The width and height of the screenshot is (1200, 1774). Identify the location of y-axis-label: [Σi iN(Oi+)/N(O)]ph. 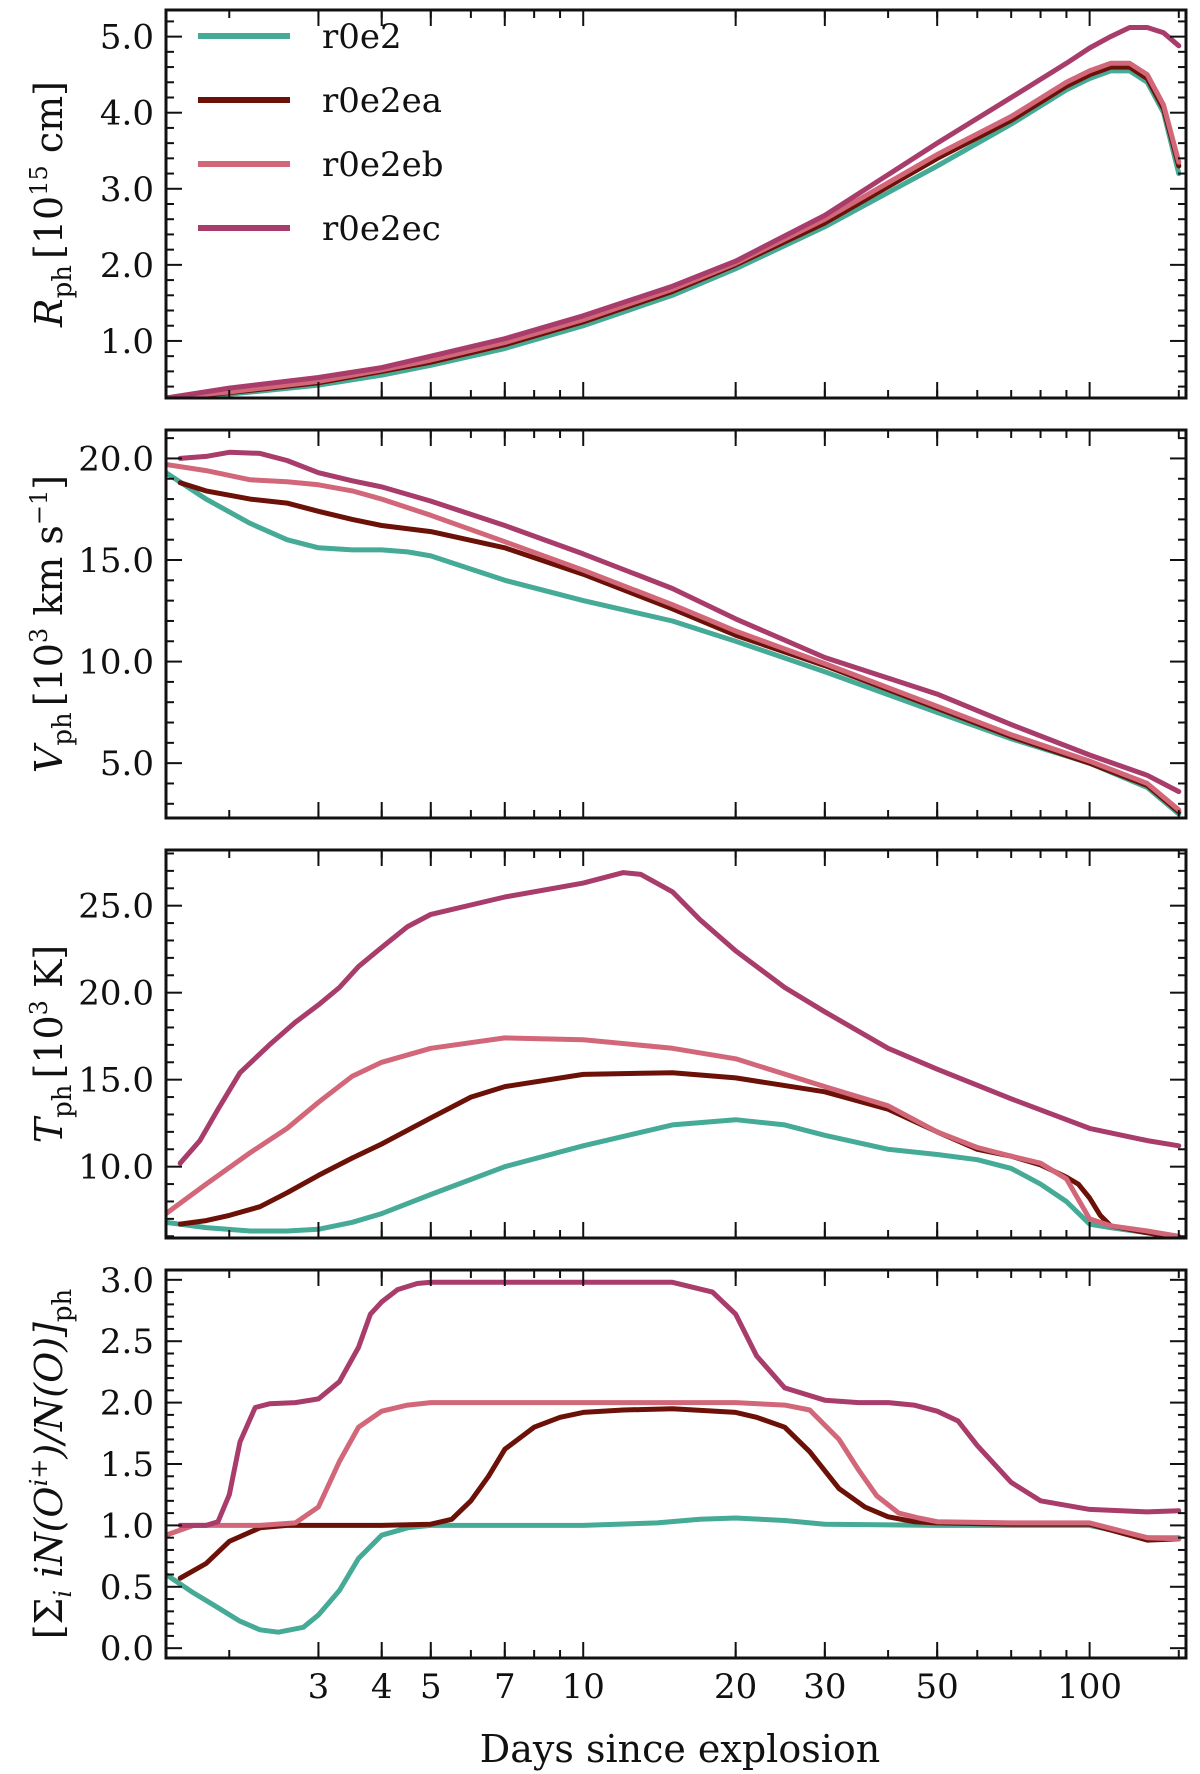
(51, 1463).